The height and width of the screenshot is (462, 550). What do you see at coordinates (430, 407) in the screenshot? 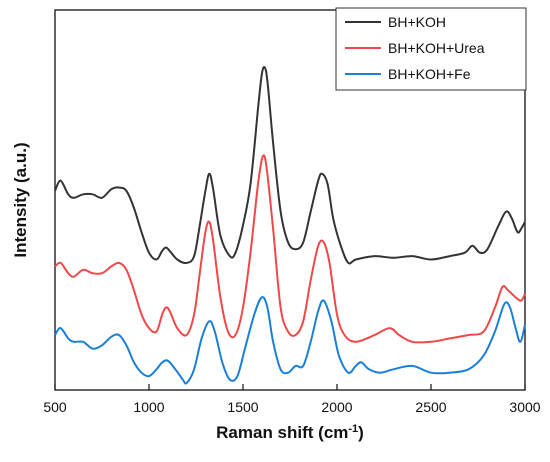
I see `x-tick-label-2500: 2500` at bounding box center [430, 407].